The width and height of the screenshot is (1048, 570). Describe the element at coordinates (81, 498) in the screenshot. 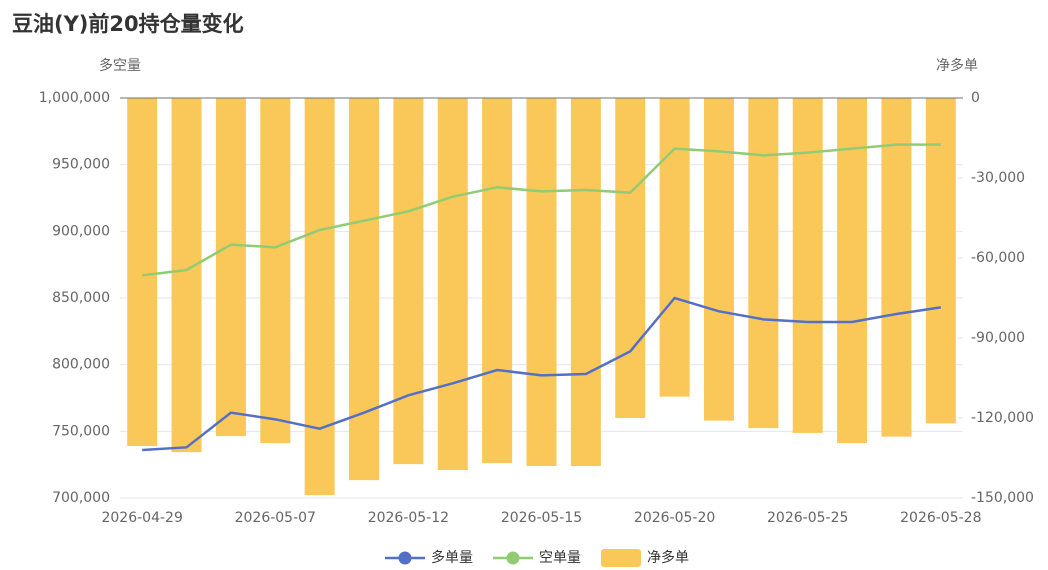

I see `y-tick-label: 700,000` at that location.